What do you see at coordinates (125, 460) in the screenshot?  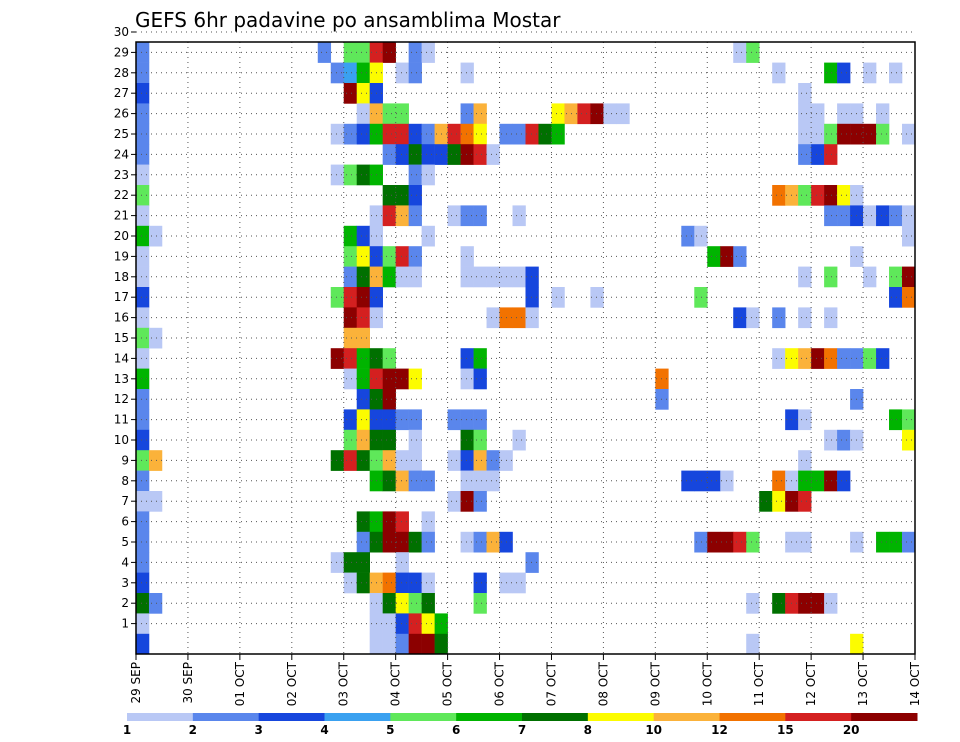 I see `y-tick-label: 9` at bounding box center [125, 460].